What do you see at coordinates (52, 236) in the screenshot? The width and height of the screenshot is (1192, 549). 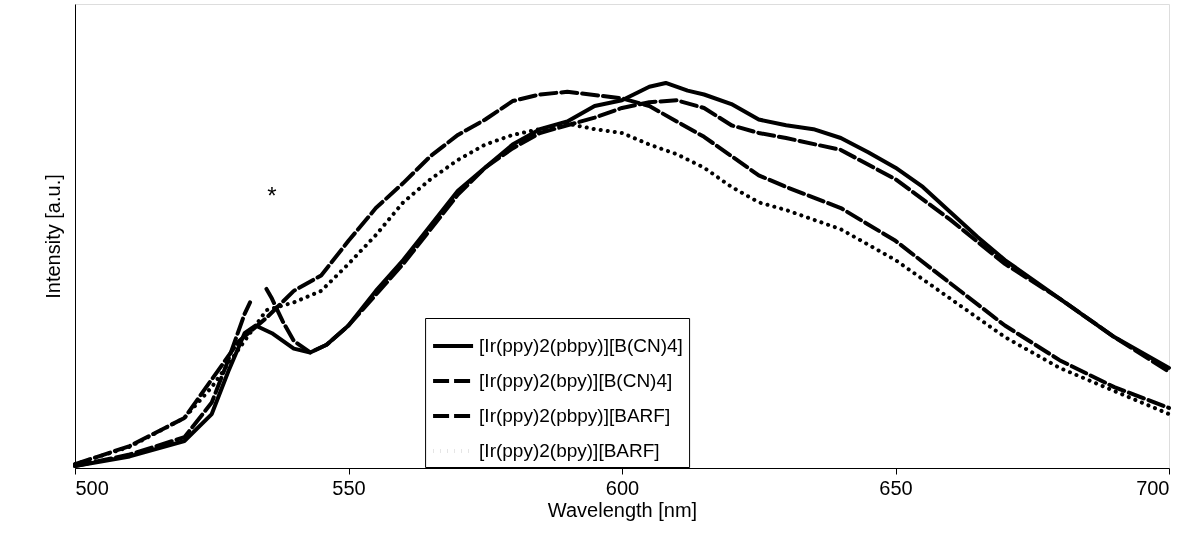 I see `y-axis-title: Intensity [a.u.]` at bounding box center [52, 236].